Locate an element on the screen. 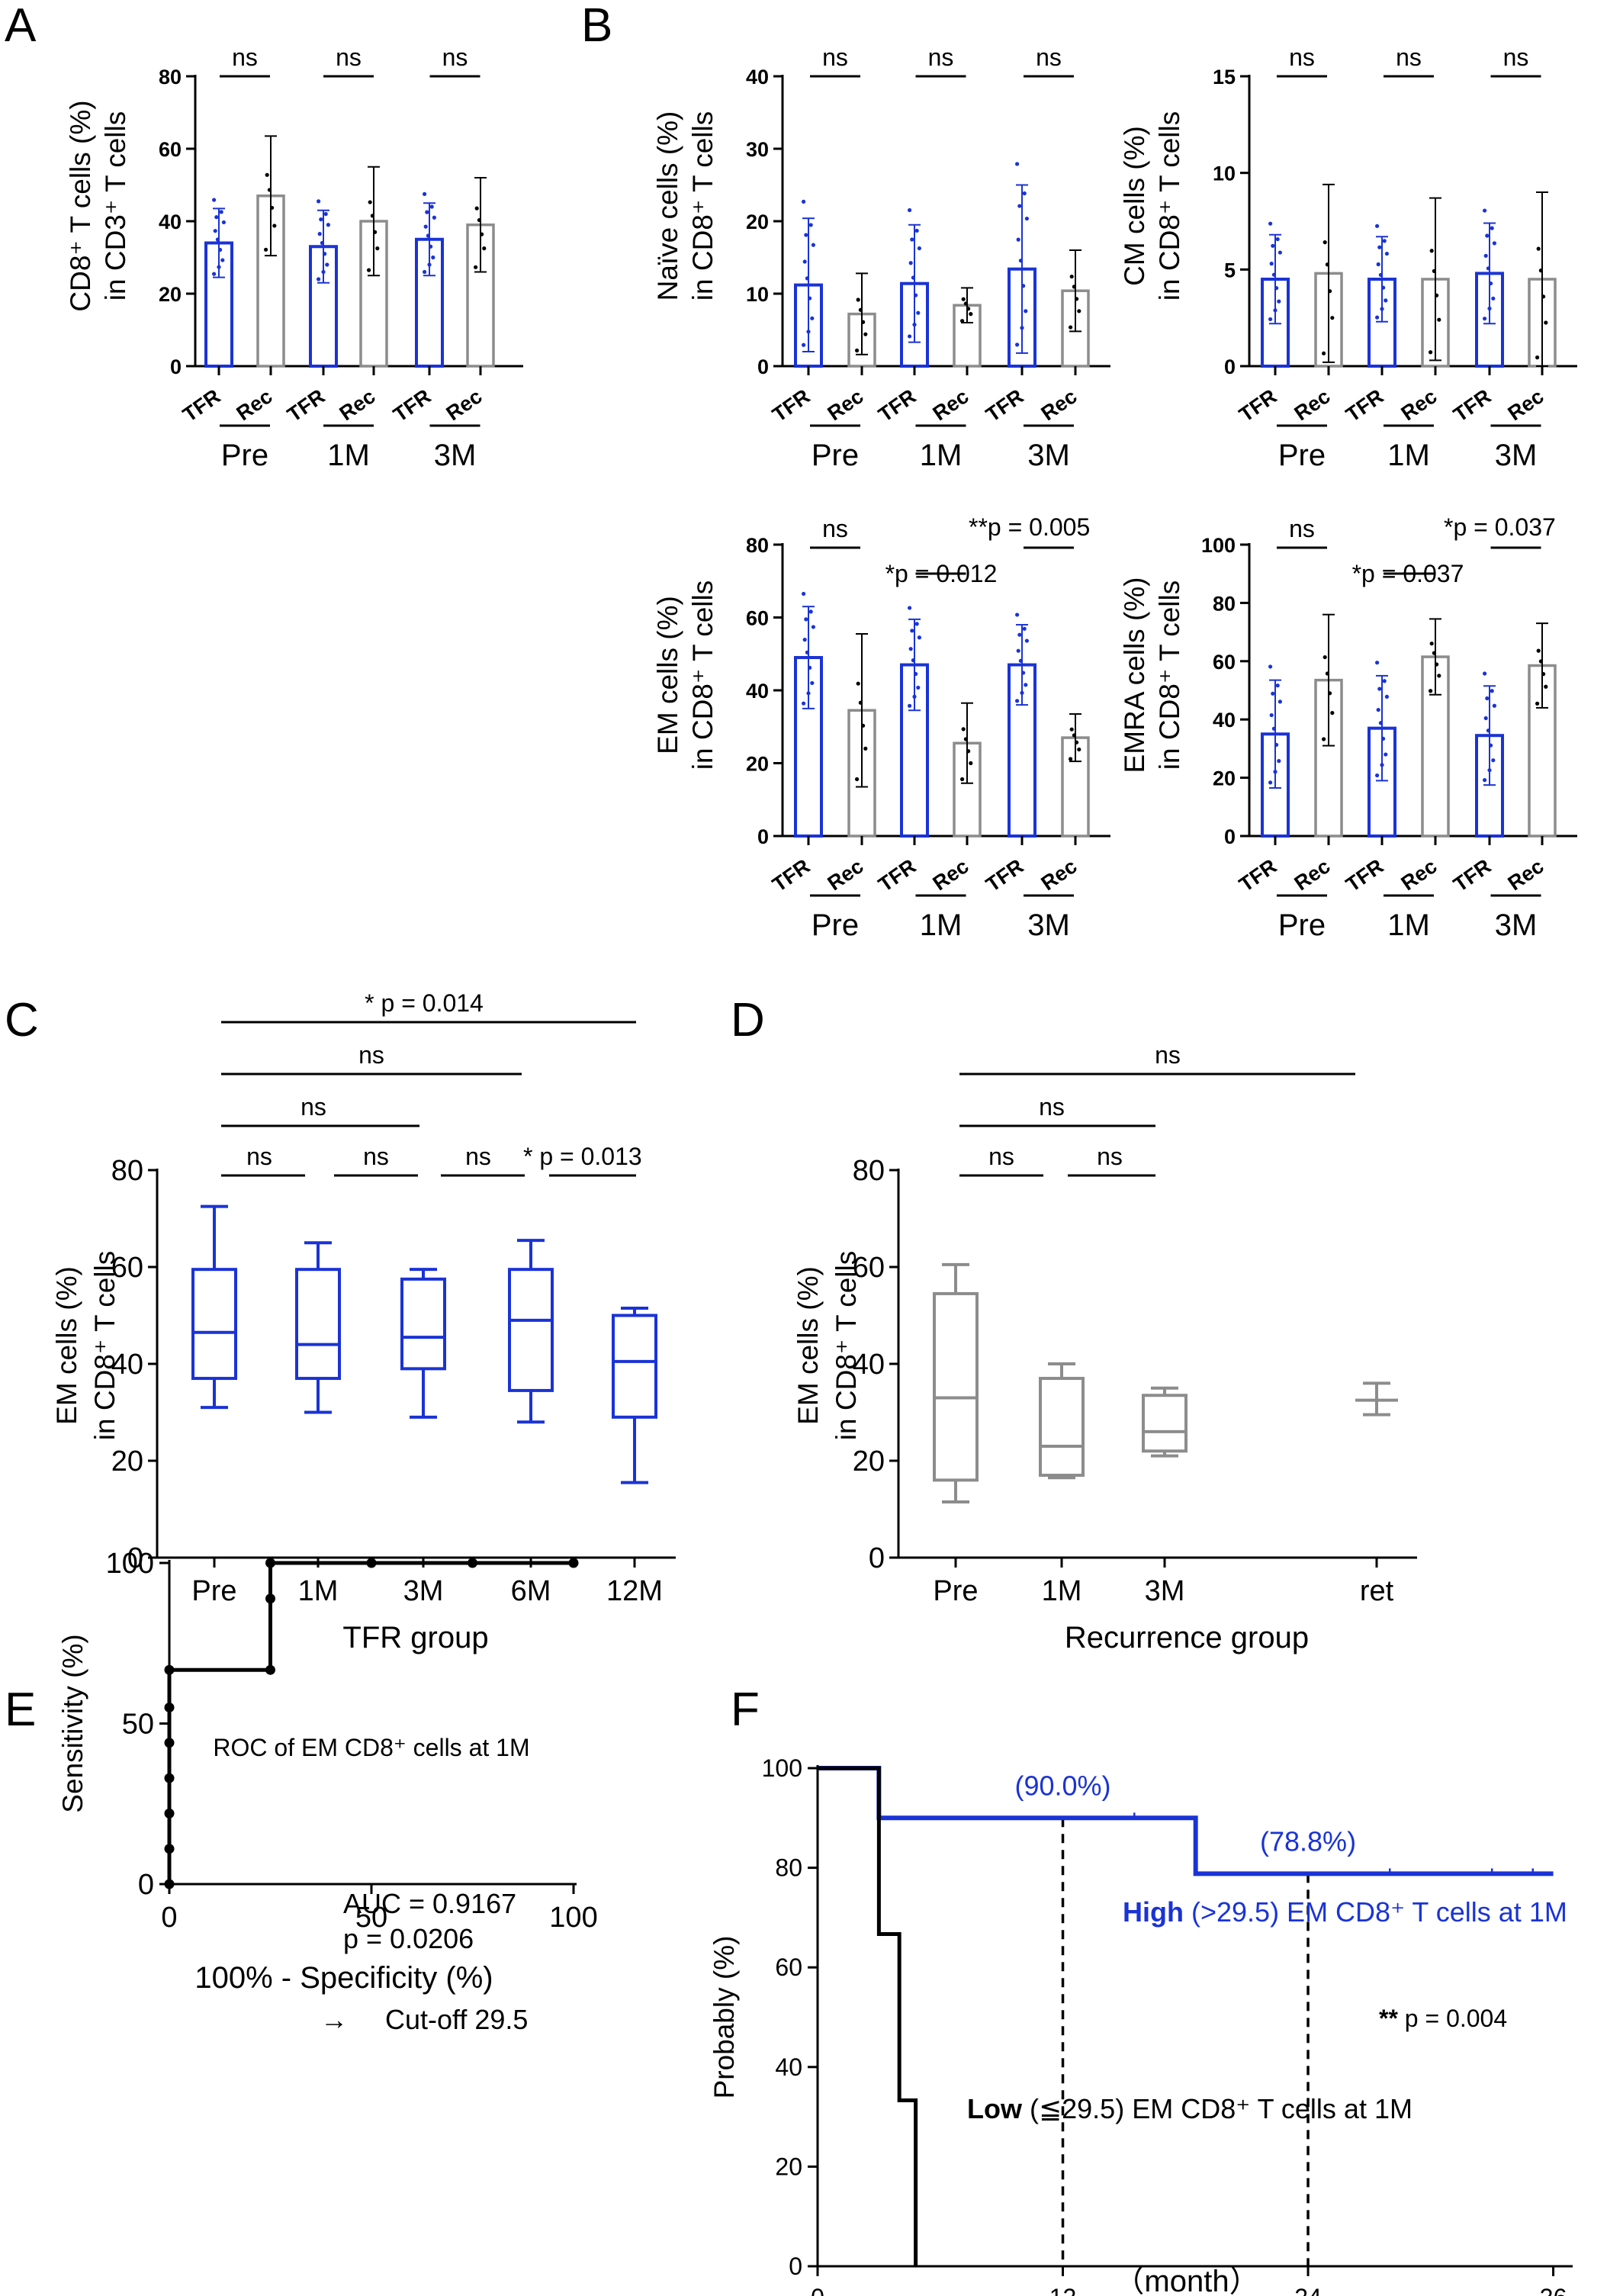  bar-b-em-y-tick-label: 20 is located at coordinates (757, 764).